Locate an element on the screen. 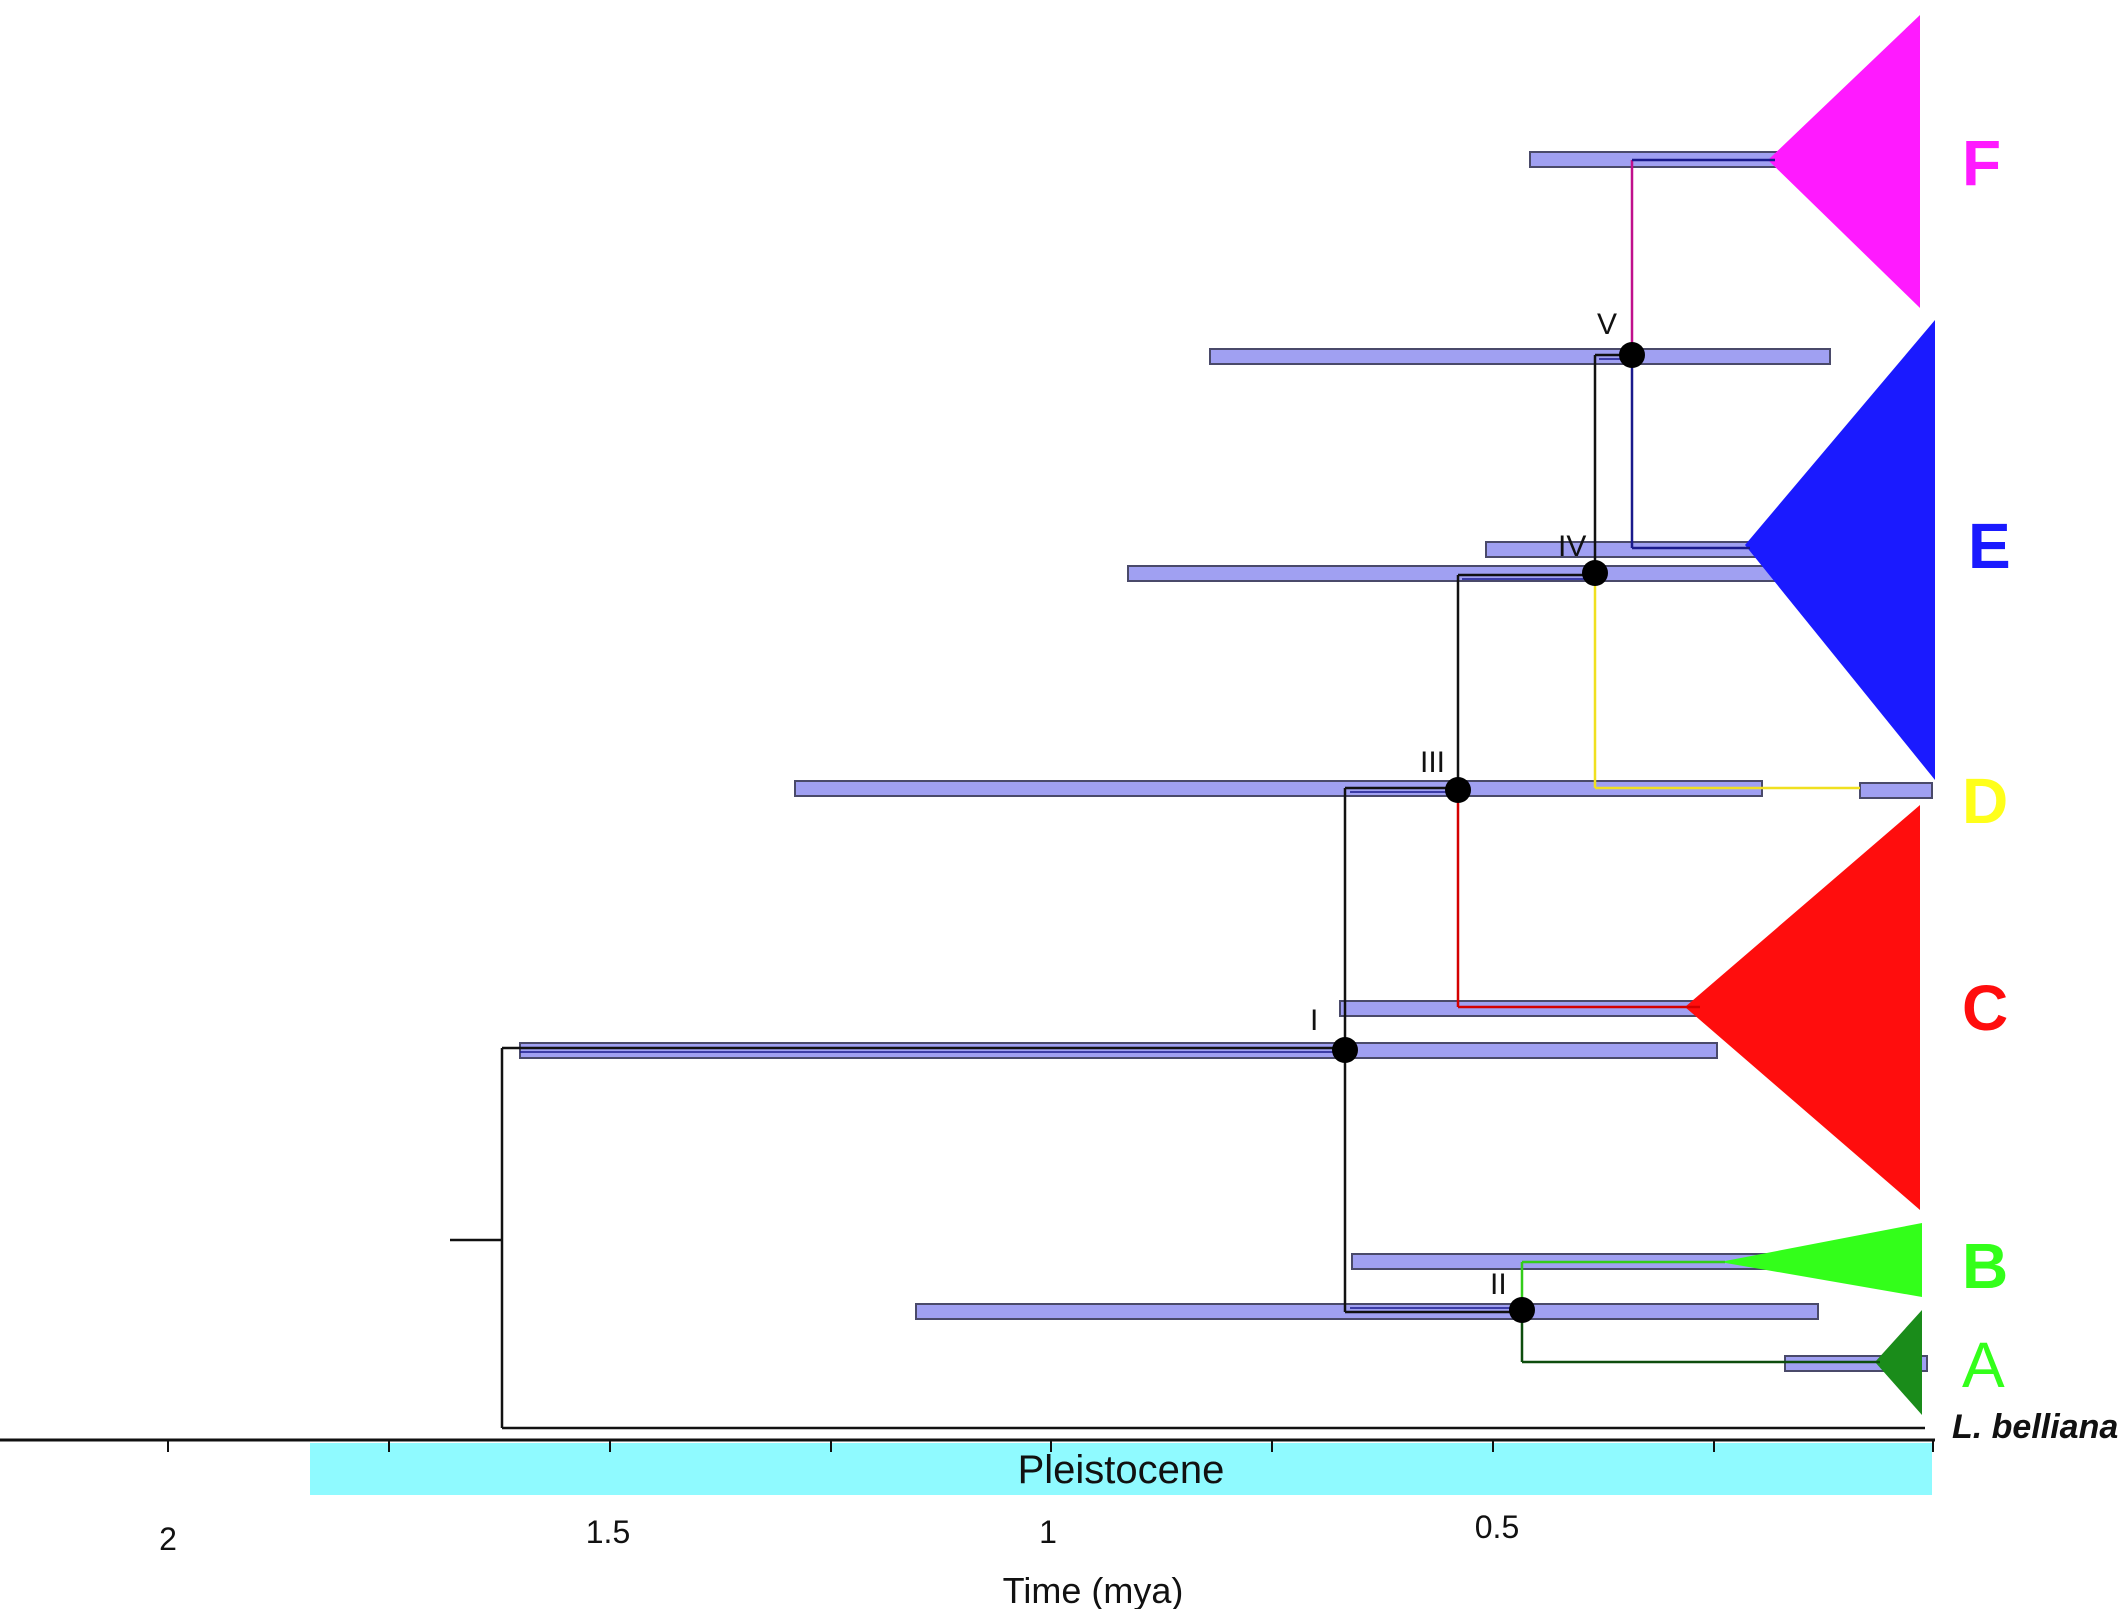  epoch-label: Pleistocene is located at coordinates (1121, 1470).